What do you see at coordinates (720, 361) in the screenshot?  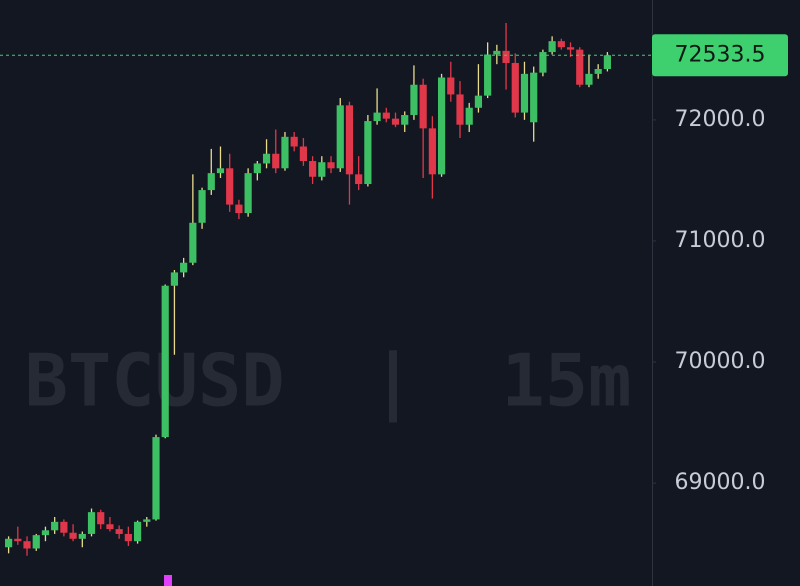 I see `y-tick-label: 70000.0` at bounding box center [720, 361].